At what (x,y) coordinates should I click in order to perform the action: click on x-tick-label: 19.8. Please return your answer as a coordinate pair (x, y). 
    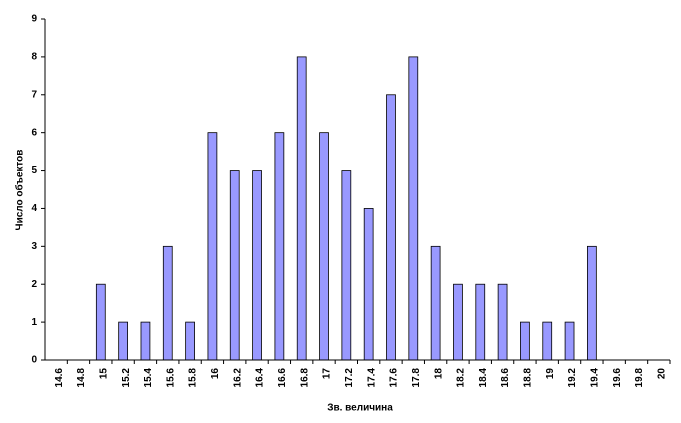
    Looking at the image, I should click on (639, 378).